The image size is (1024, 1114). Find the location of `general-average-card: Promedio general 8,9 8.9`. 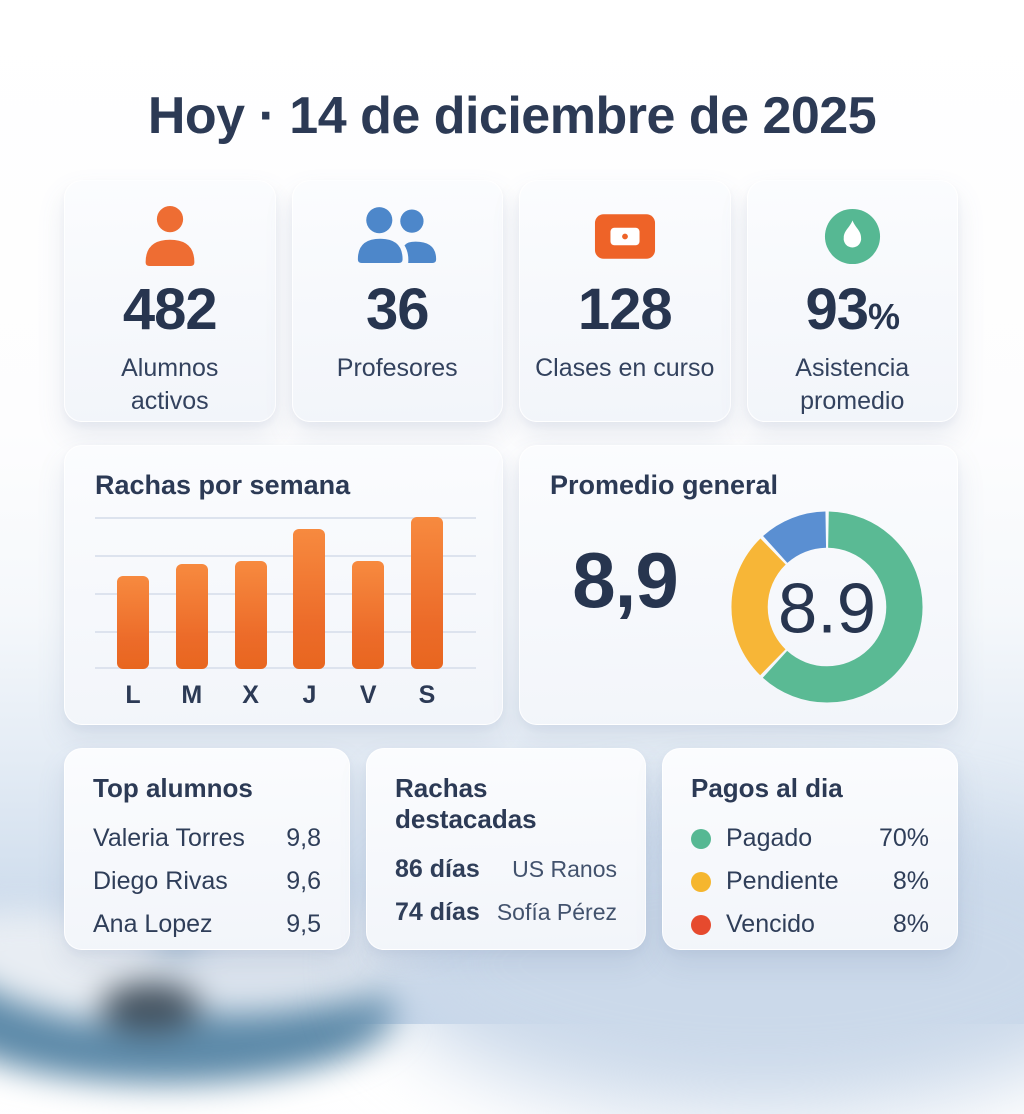

general-average-card: Promedio general 8,9 8.9 is located at coordinates (738, 585).